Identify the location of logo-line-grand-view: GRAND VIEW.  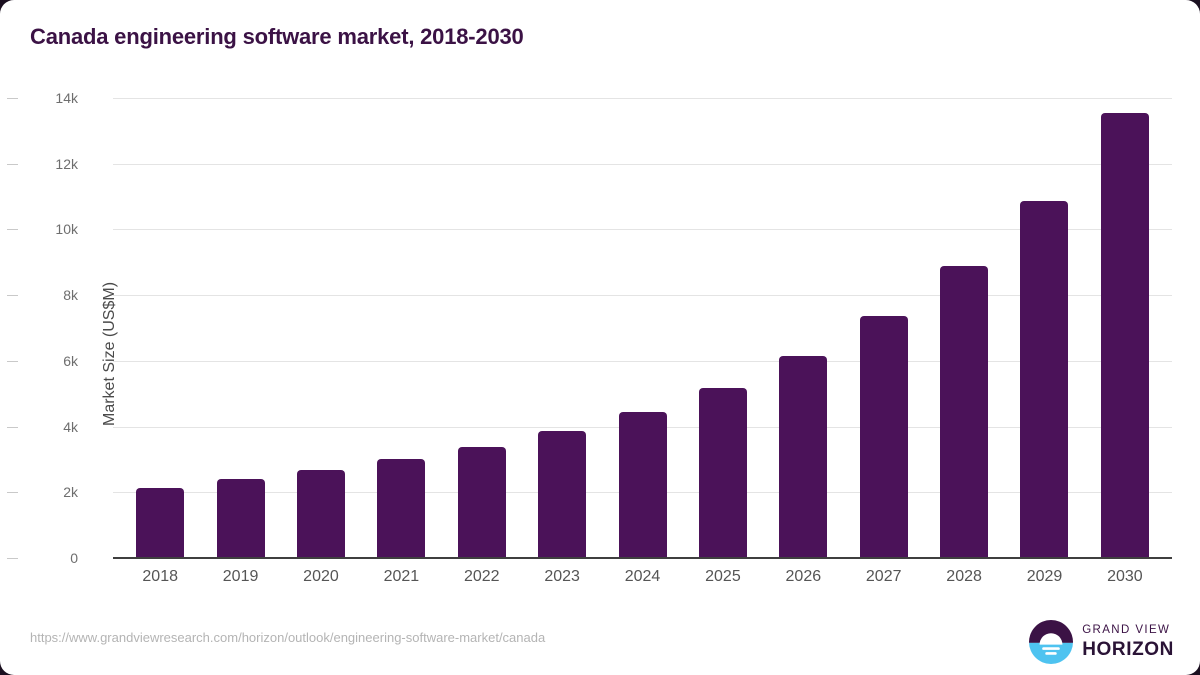
(1126, 630).